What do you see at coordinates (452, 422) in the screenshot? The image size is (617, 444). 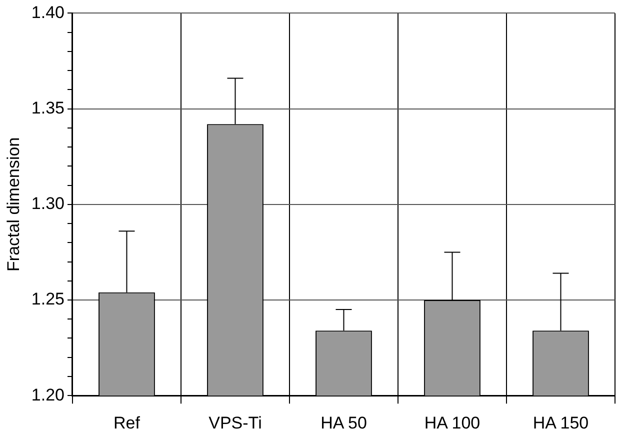 I see `x-tick-label: HA 100` at bounding box center [452, 422].